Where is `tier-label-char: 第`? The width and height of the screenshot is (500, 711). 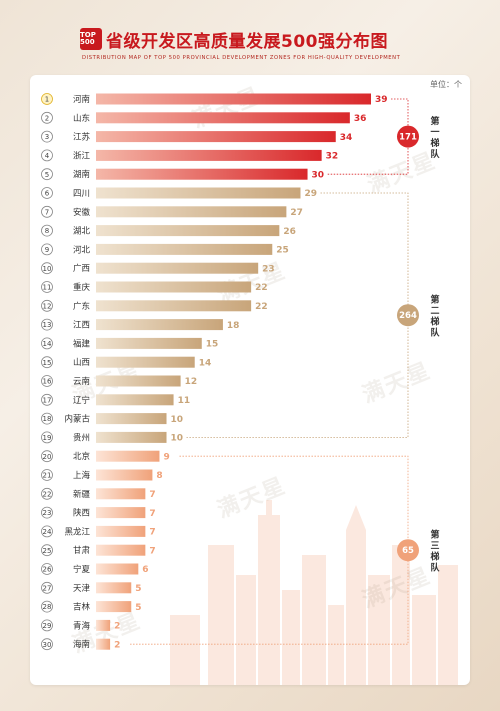 tier-label-char: 第 is located at coordinates (434, 300).